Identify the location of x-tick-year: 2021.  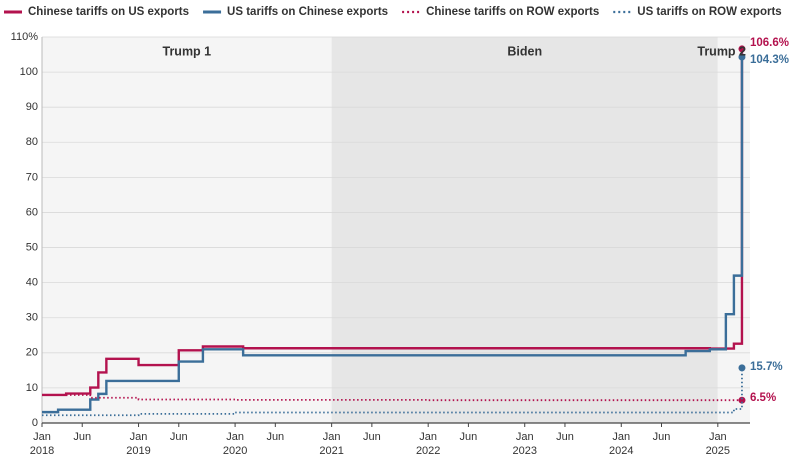
(331, 451).